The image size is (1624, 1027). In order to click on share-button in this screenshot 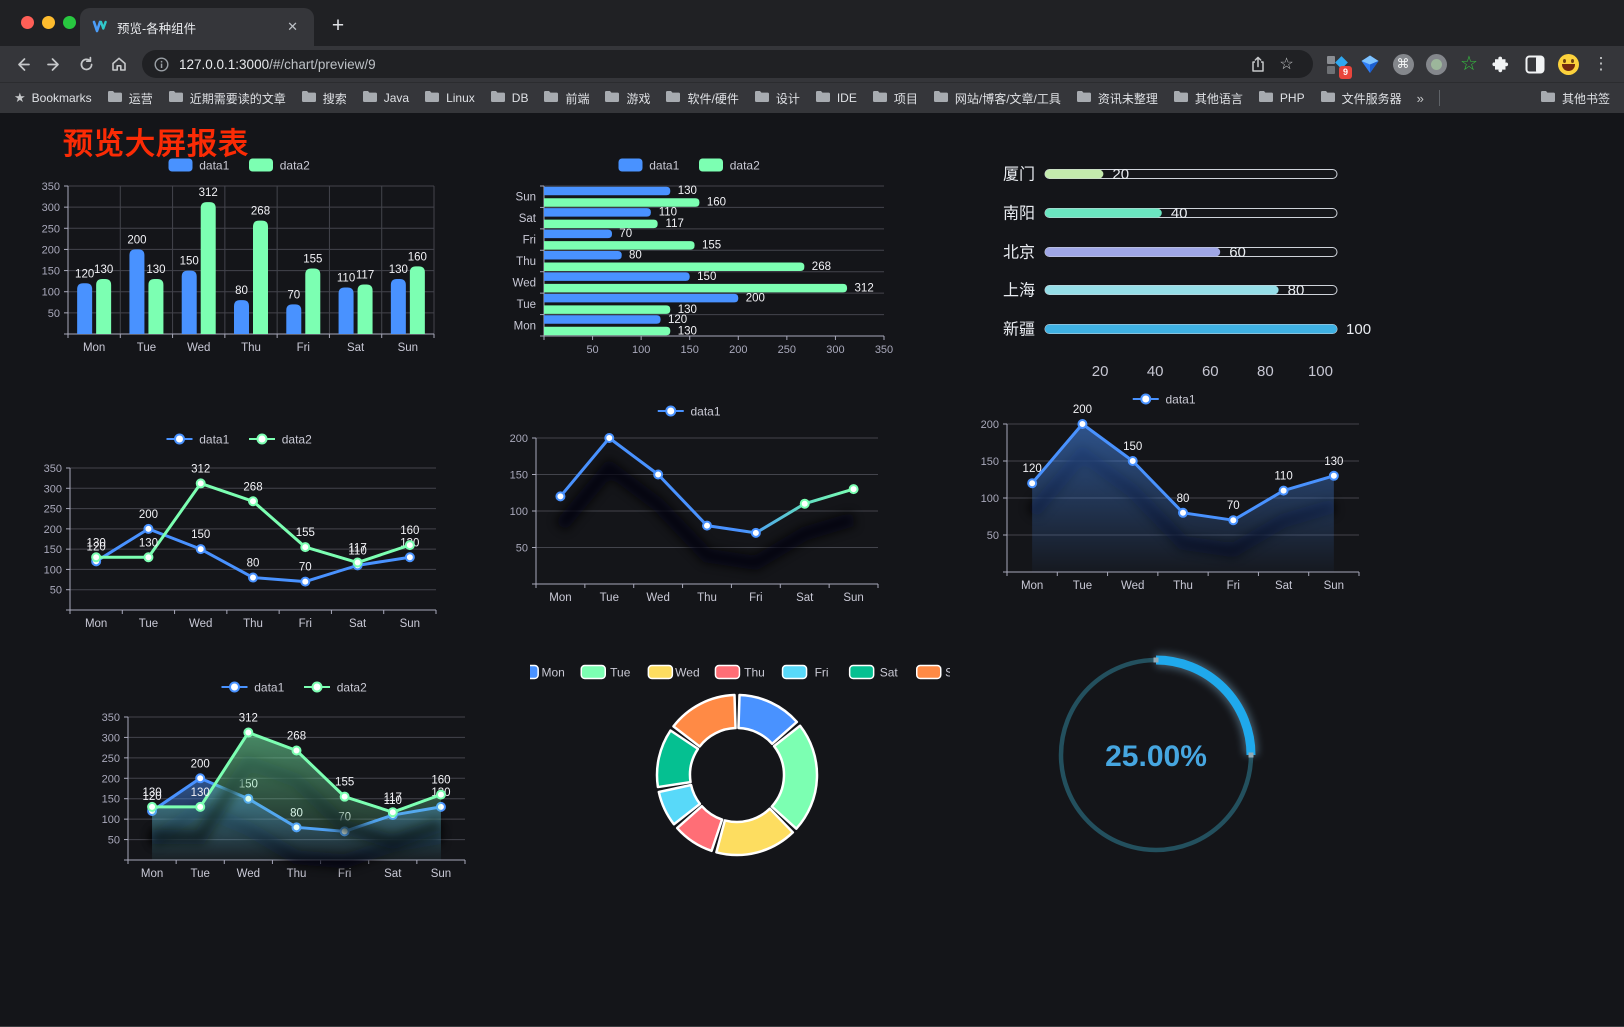, I will do `click(1257, 64)`.